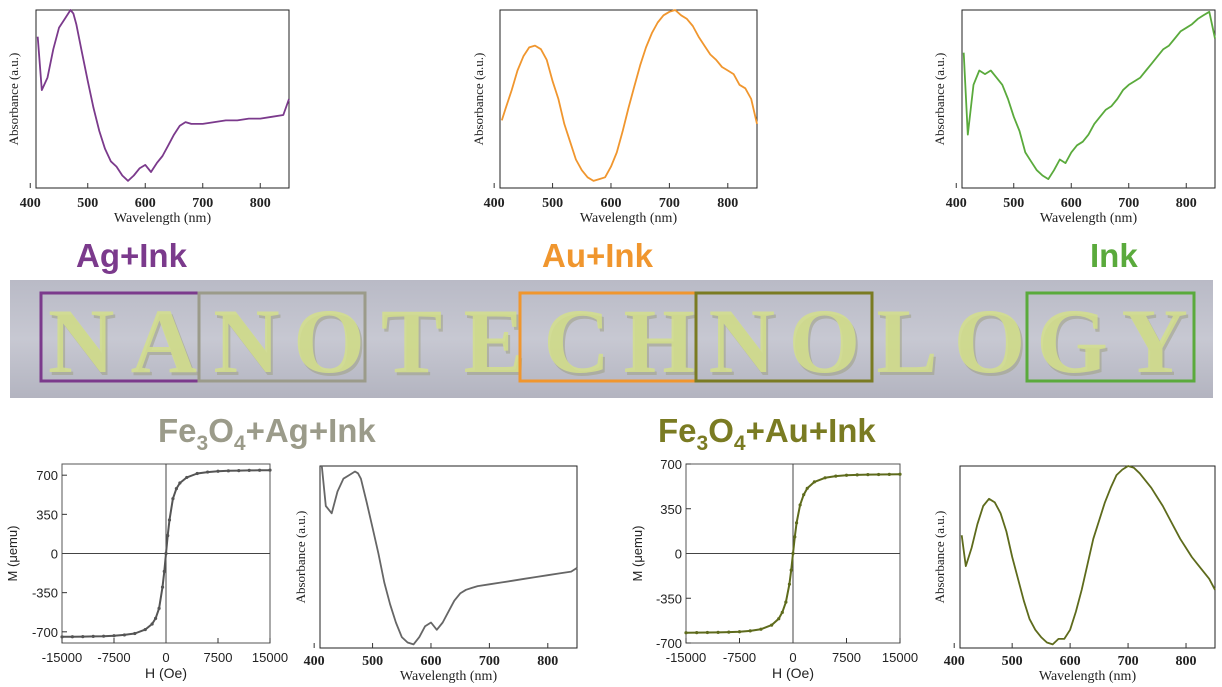 The width and height of the screenshot is (1222, 687). Describe the element at coordinates (992, 344) in the screenshot. I see `banner-letter-shadow: O` at that location.